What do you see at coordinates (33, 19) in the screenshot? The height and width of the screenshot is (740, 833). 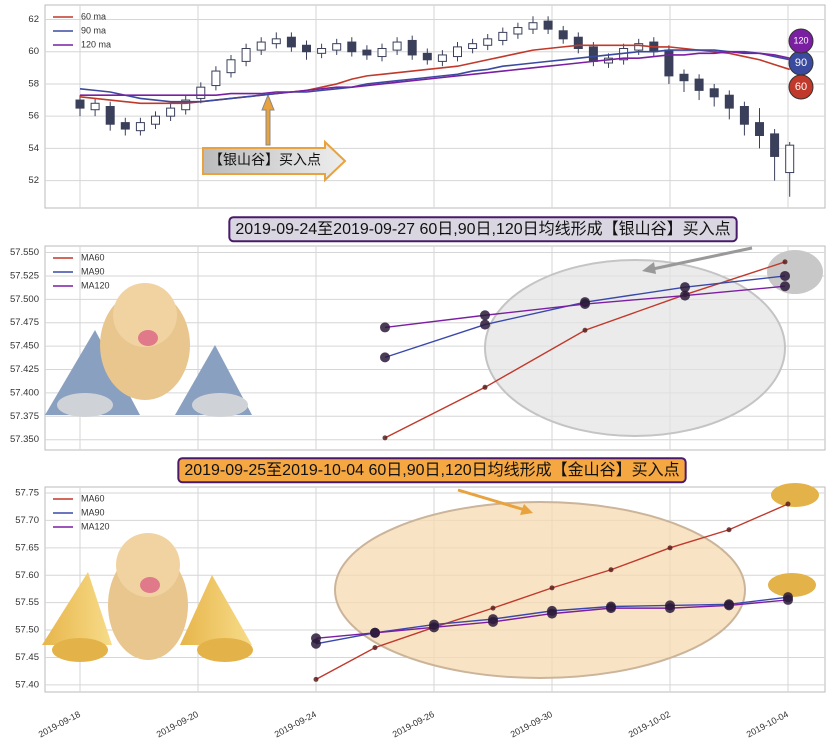 I see `y-tick-label: 62` at bounding box center [33, 19].